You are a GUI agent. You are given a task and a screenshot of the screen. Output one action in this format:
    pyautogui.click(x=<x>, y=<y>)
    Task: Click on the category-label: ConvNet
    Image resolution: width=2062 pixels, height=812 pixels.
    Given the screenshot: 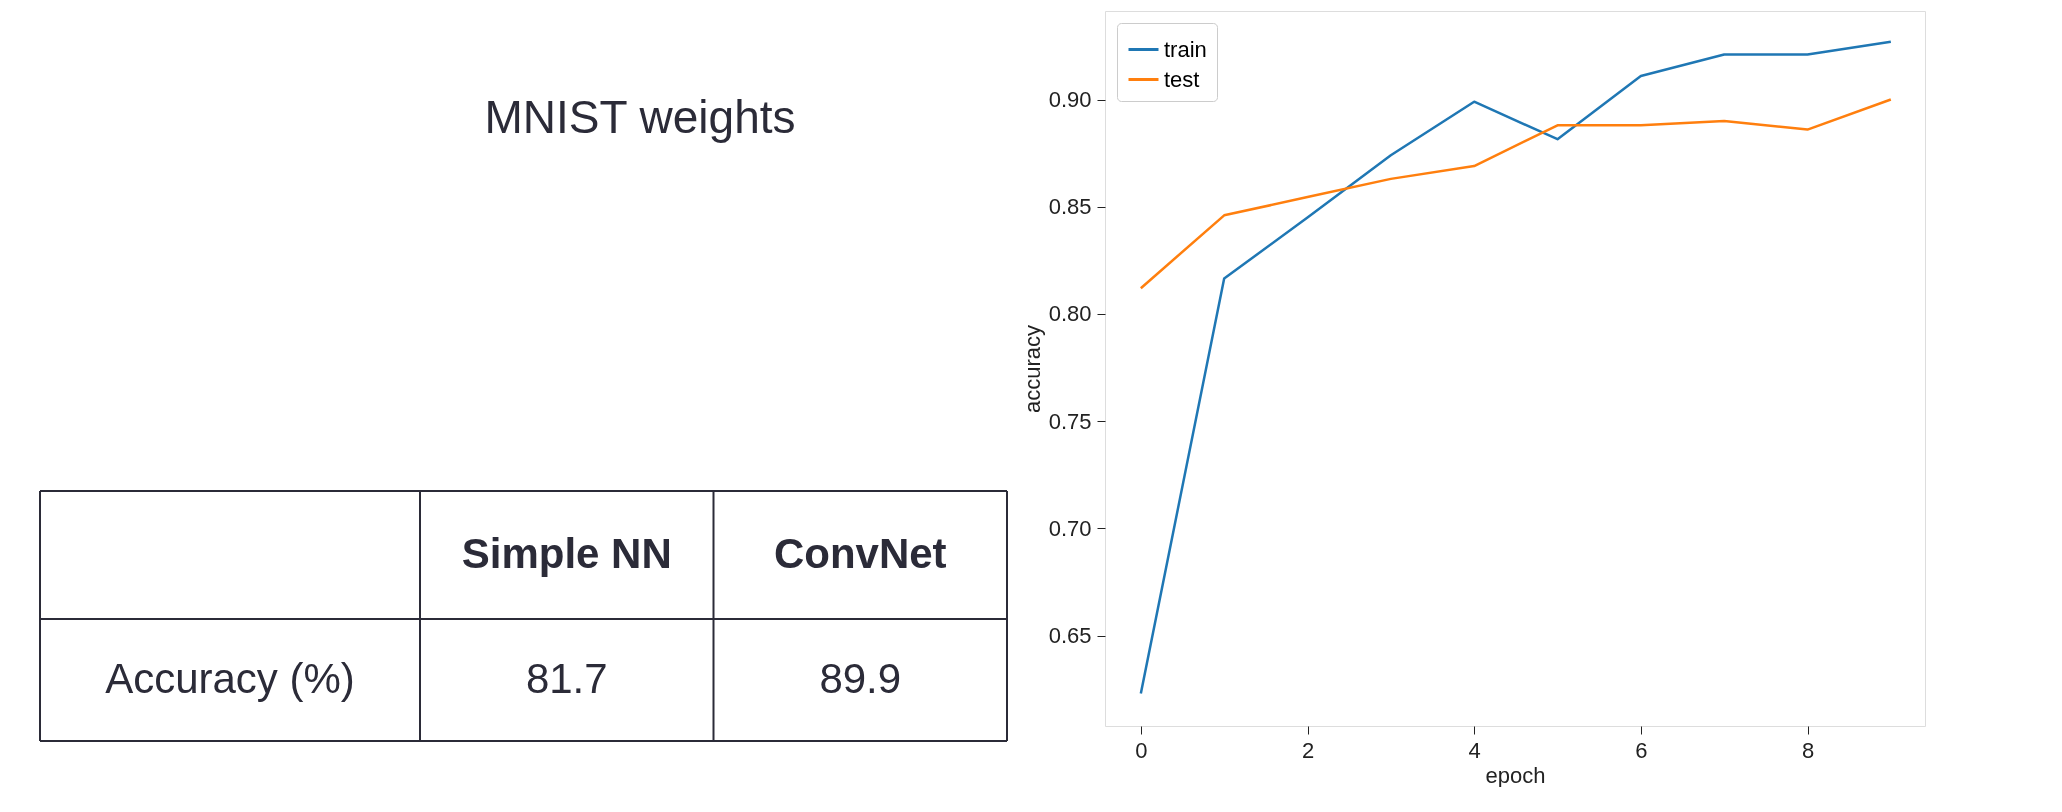 What is the action you would take?
    pyautogui.click(x=860, y=553)
    